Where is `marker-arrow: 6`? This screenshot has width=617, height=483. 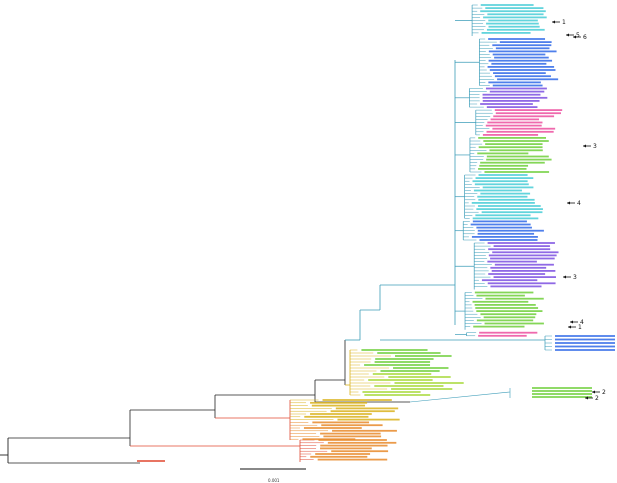 marker-arrow: 6 is located at coordinates (580, 37).